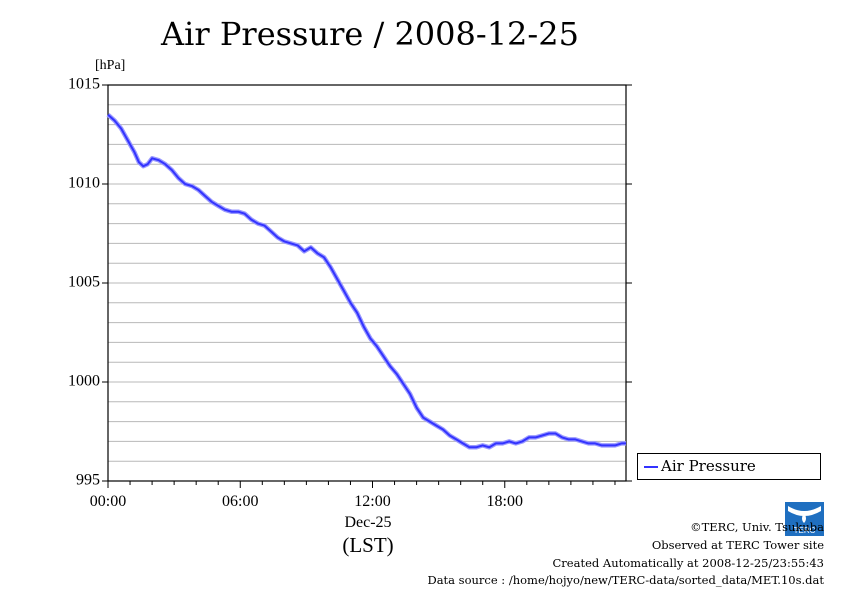  What do you see at coordinates (367, 522) in the screenshot?
I see `x-axis-date-label: Dec-25` at bounding box center [367, 522].